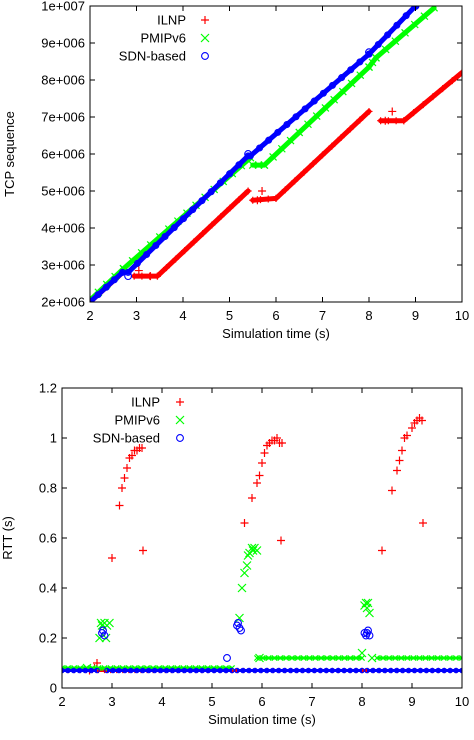 Image resolution: width=474 pixels, height=740 pixels. What do you see at coordinates (361, 701) in the screenshot?
I see `x-tick-label: 8` at bounding box center [361, 701].